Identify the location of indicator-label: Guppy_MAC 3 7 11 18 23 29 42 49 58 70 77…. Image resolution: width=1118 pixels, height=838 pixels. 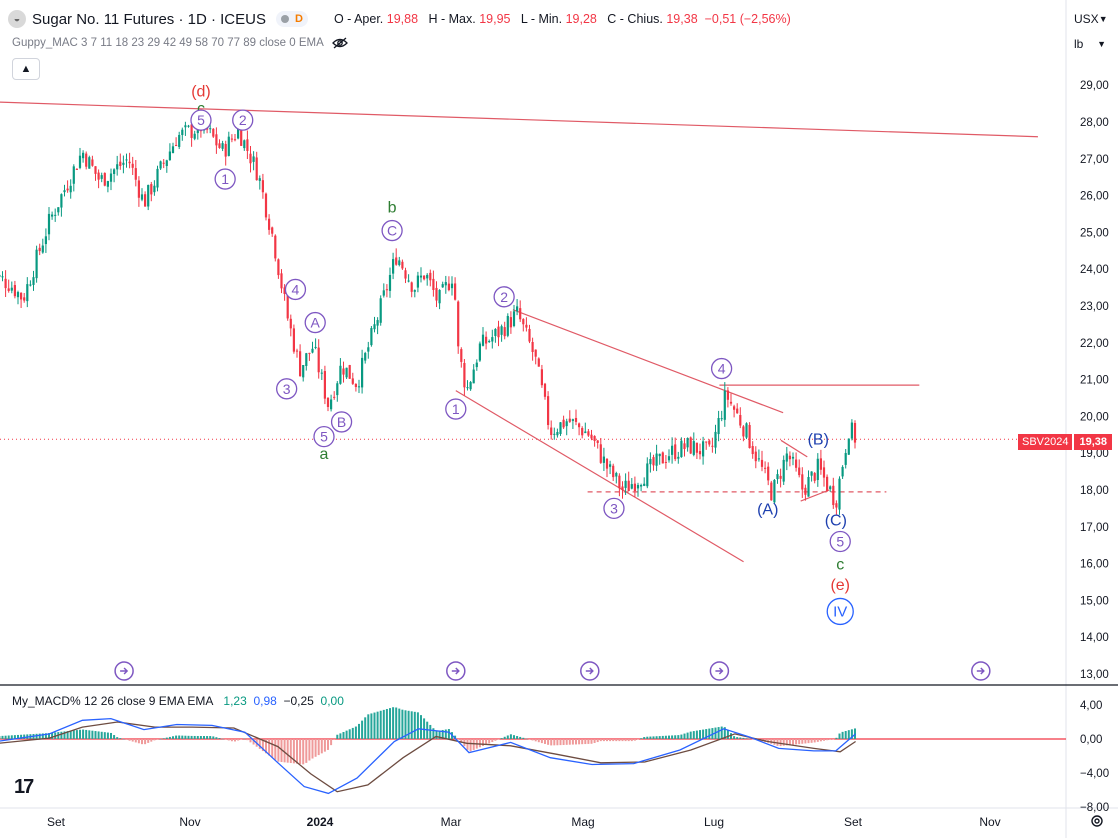
(168, 43).